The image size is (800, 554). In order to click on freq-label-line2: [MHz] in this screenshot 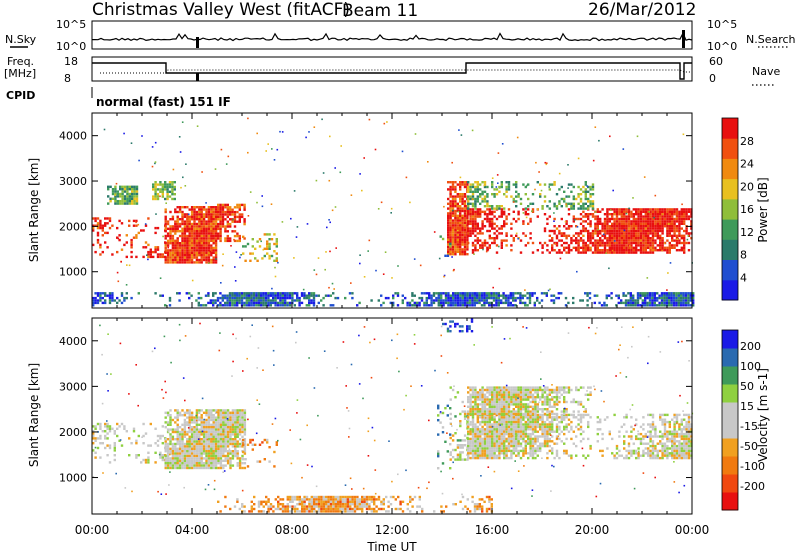, I will do `click(20, 73)`.